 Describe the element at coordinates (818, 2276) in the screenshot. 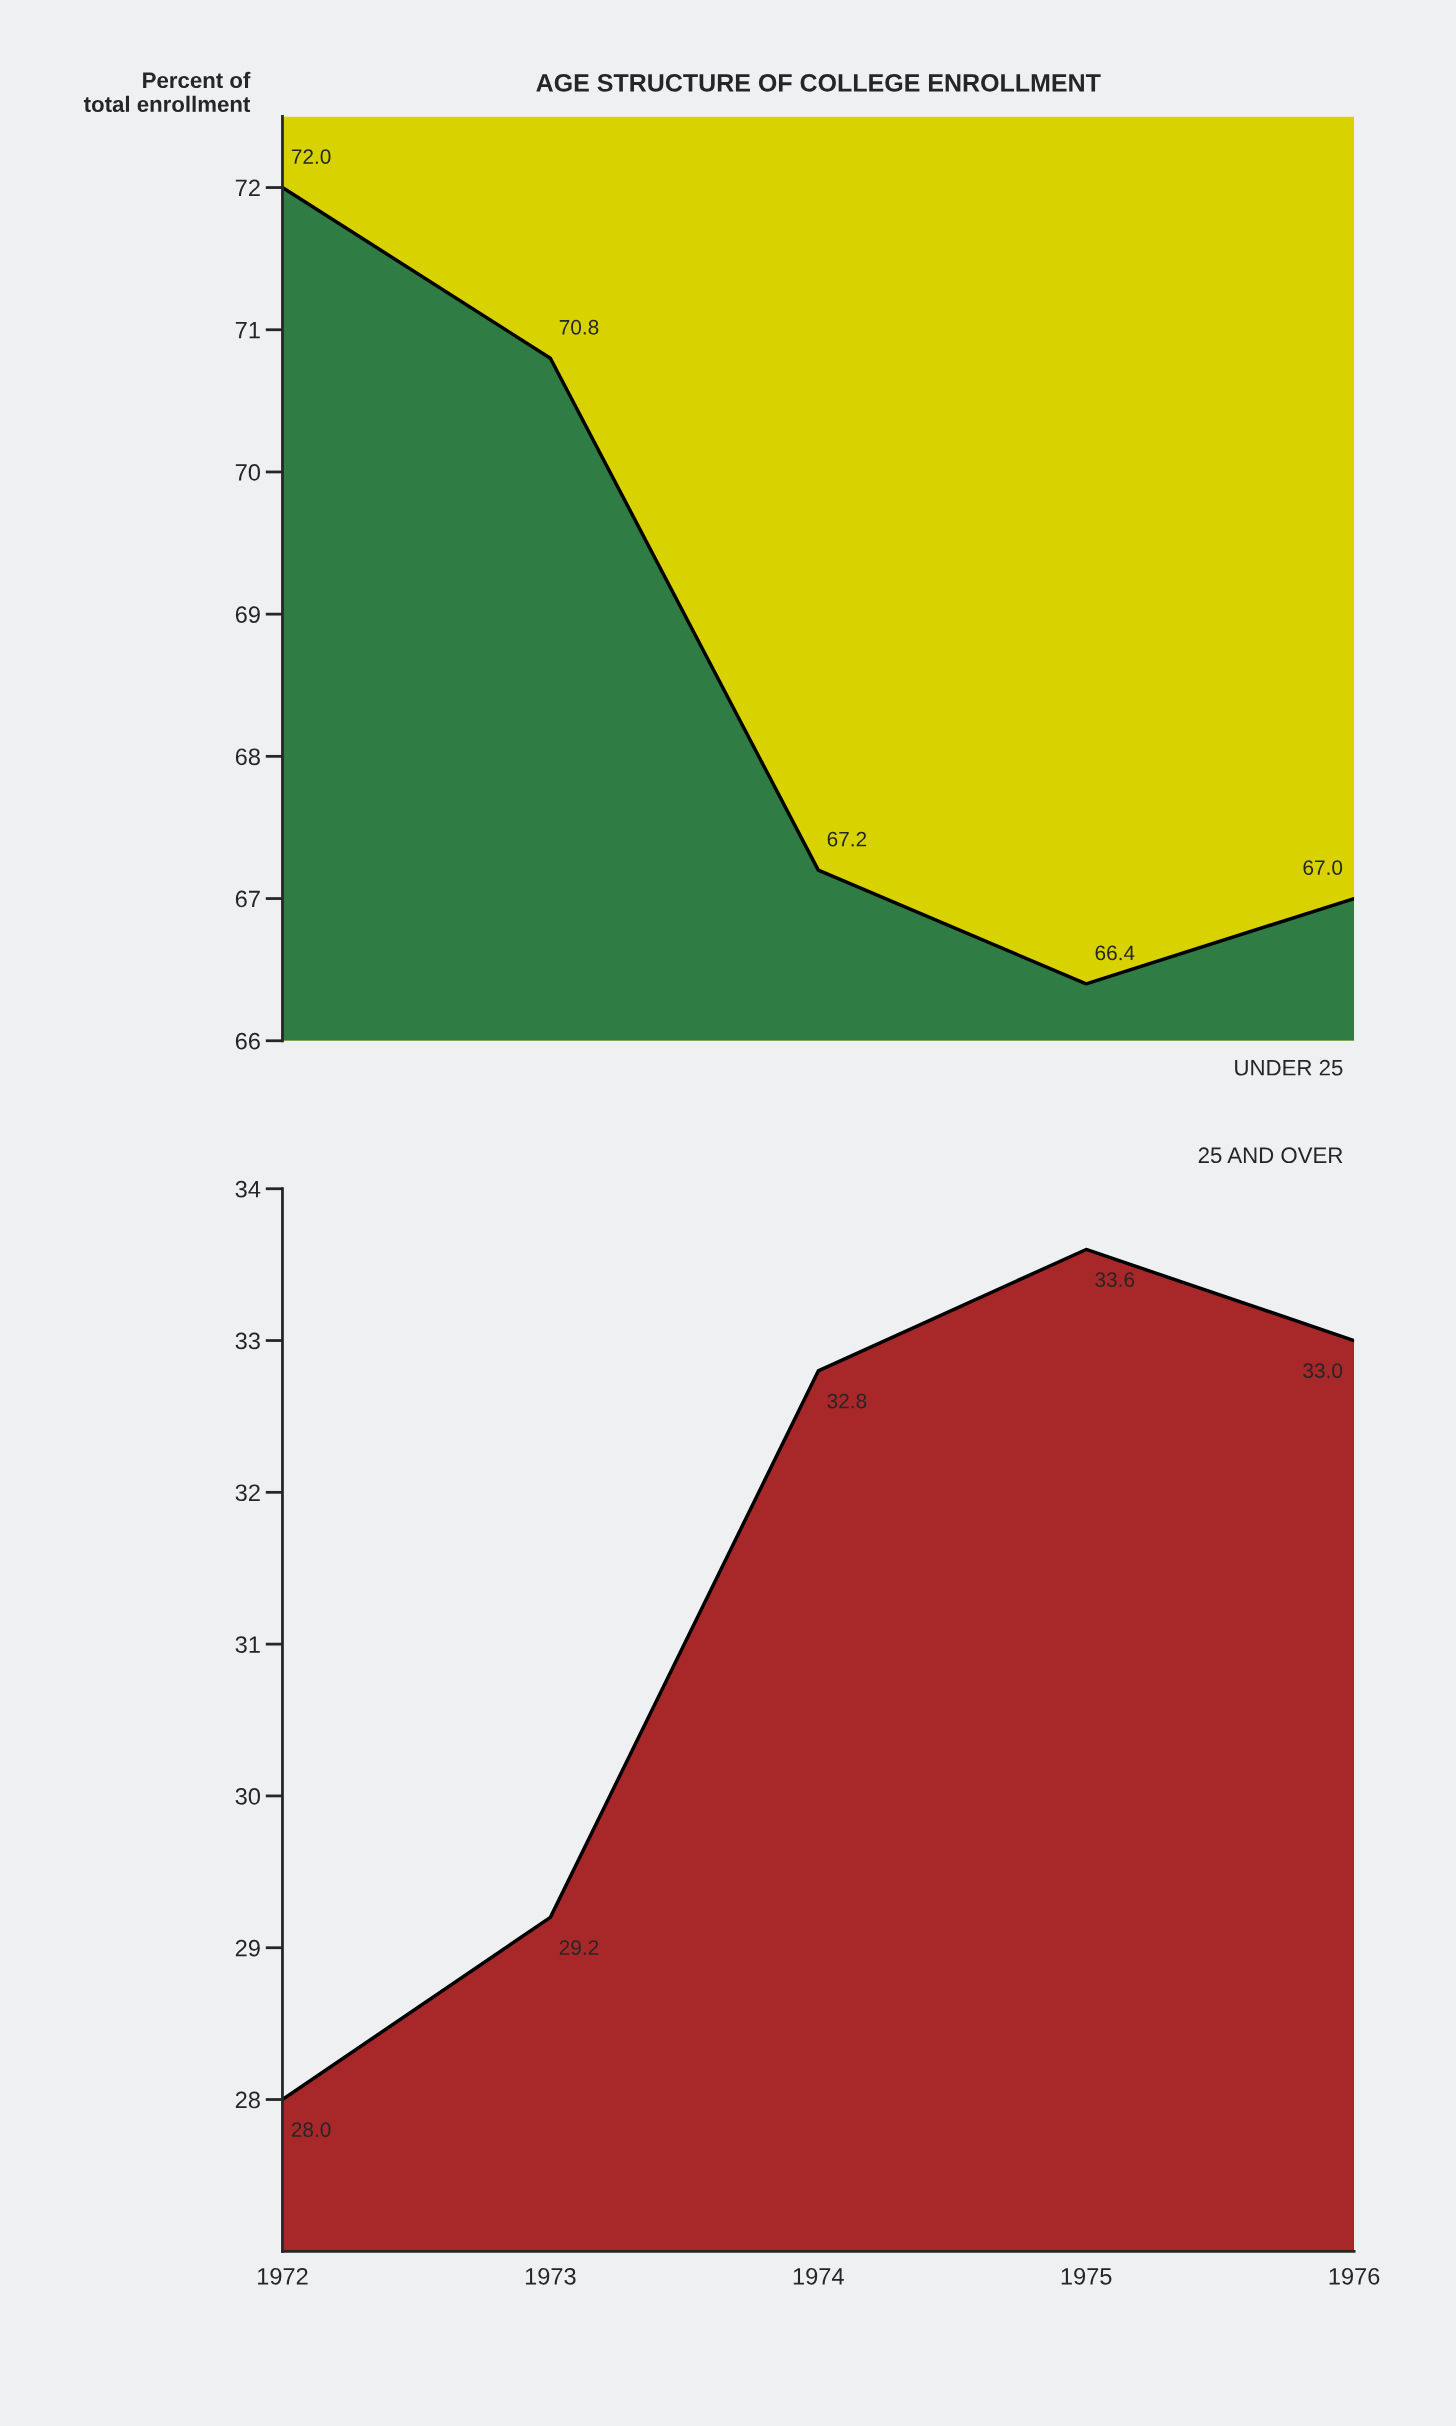

I see `x-tick-label: 1974` at that location.